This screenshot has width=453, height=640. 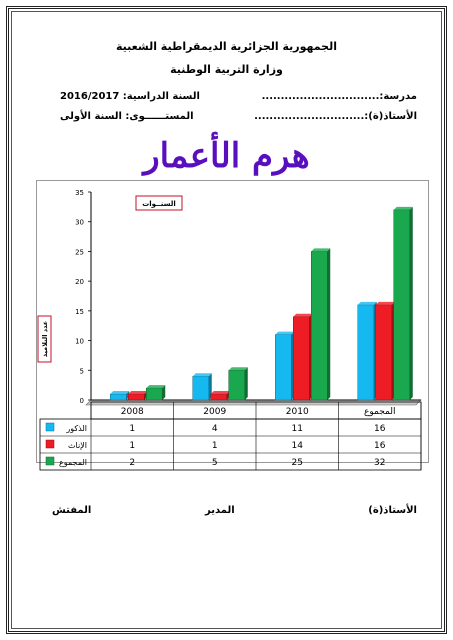 I want to click on x-tick-label: 2009, so click(x=214, y=412).